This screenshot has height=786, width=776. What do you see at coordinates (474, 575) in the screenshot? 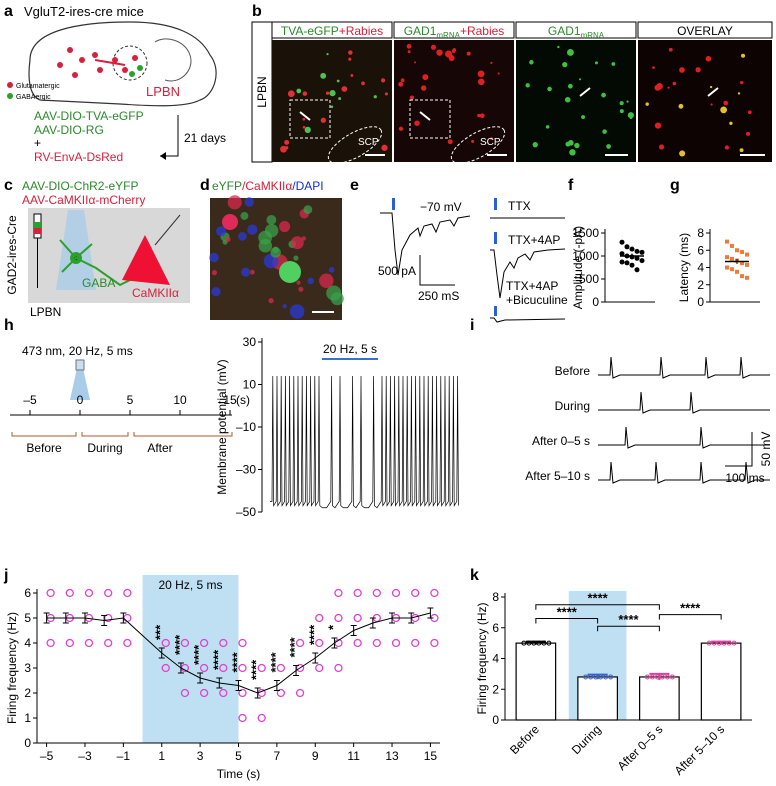
I see `panel-letter: k` at bounding box center [474, 575].